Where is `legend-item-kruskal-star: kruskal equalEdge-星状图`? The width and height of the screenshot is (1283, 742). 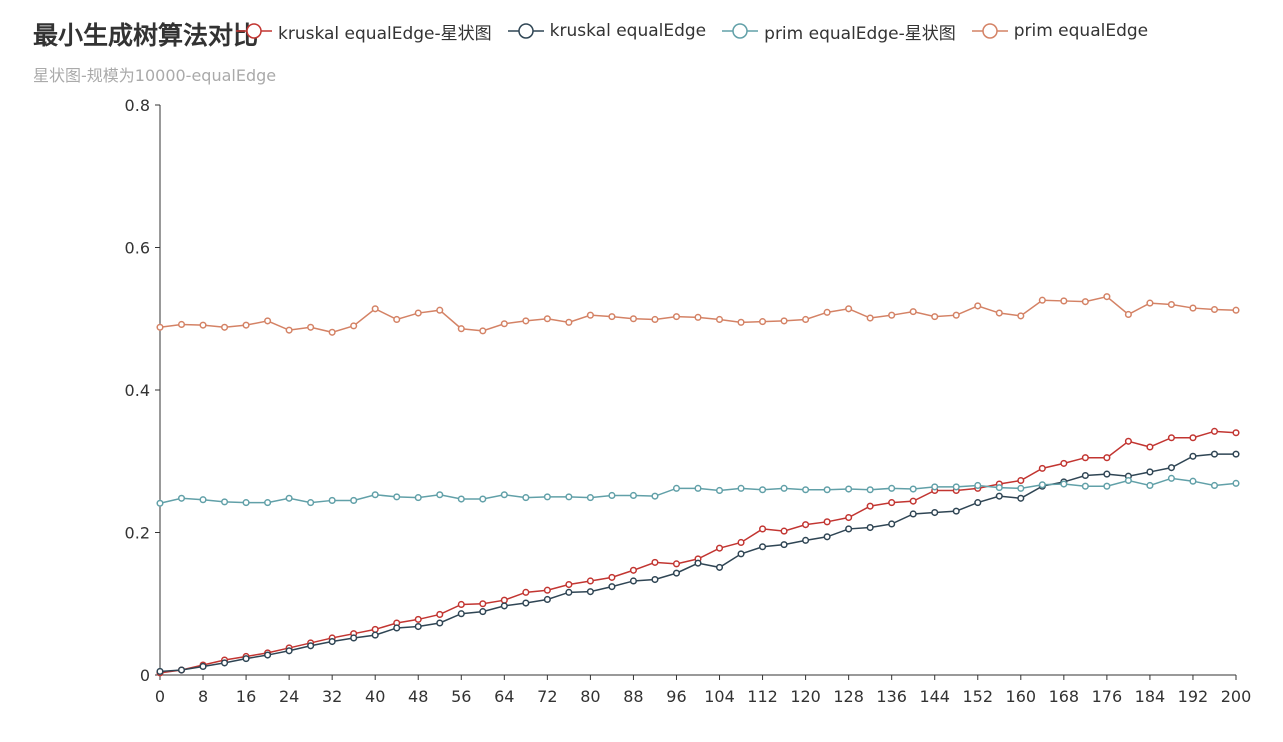 legend-item-kruskal-star: kruskal equalEdge-星状图 is located at coordinates (364, 31).